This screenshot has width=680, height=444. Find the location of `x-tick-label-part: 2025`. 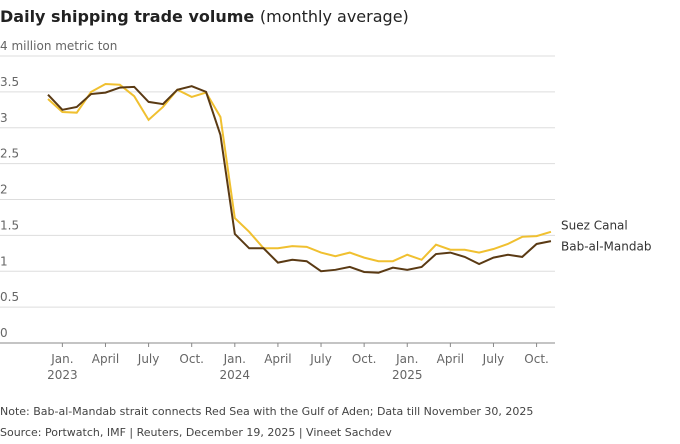

x-tick-label-part: 2025 is located at coordinates (407, 375).